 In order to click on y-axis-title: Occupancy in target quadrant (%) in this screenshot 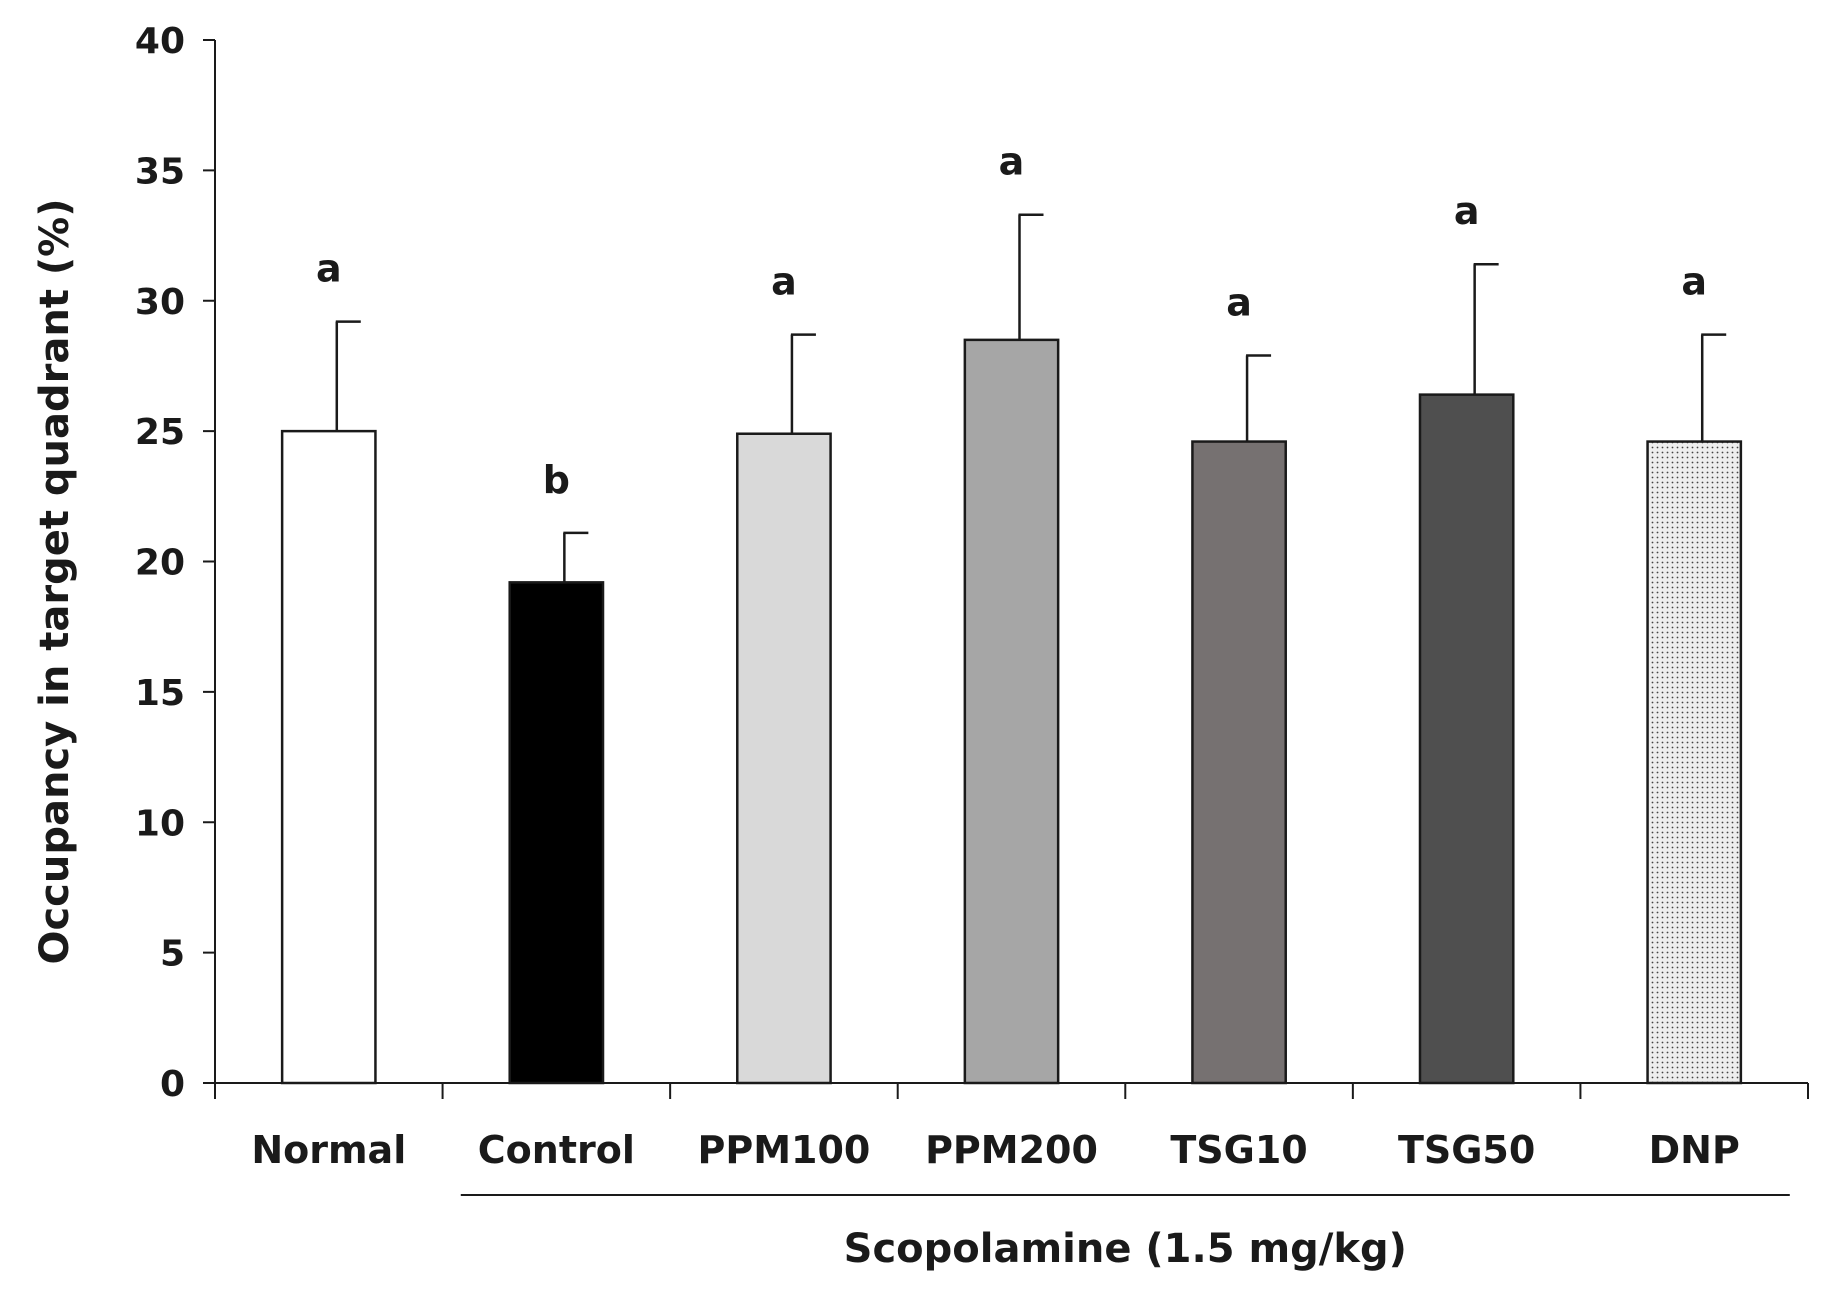, I will do `click(55, 581)`.